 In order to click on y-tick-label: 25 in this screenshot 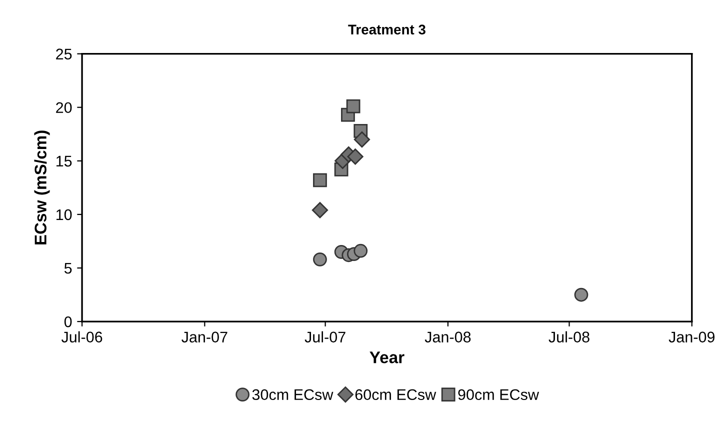, I will do `click(64, 54)`.